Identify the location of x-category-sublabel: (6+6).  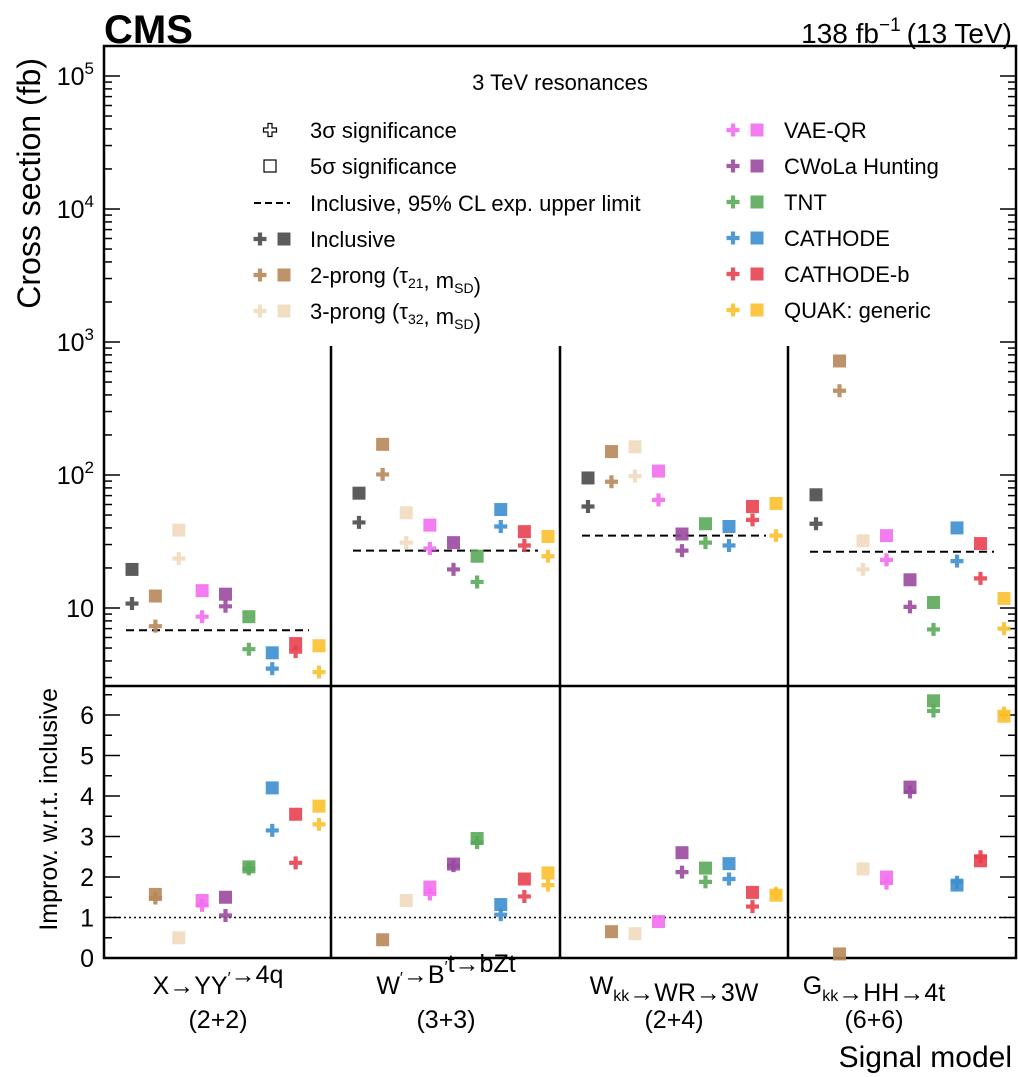
(873, 1020).